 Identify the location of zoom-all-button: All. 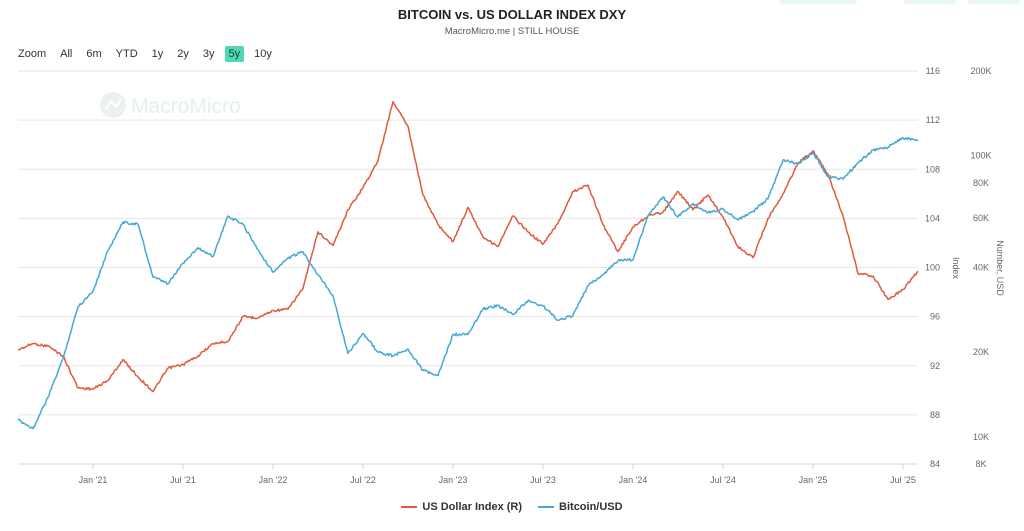
(66, 54).